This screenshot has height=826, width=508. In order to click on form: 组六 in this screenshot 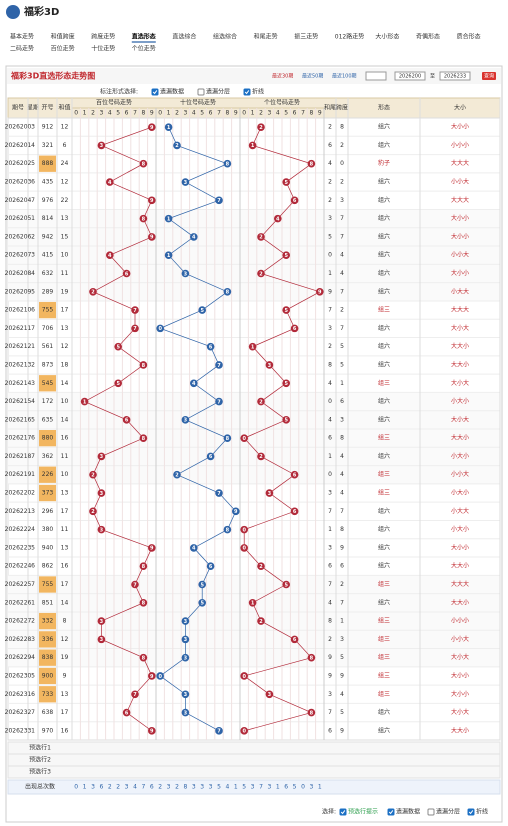, I will do `click(384, 401)`.